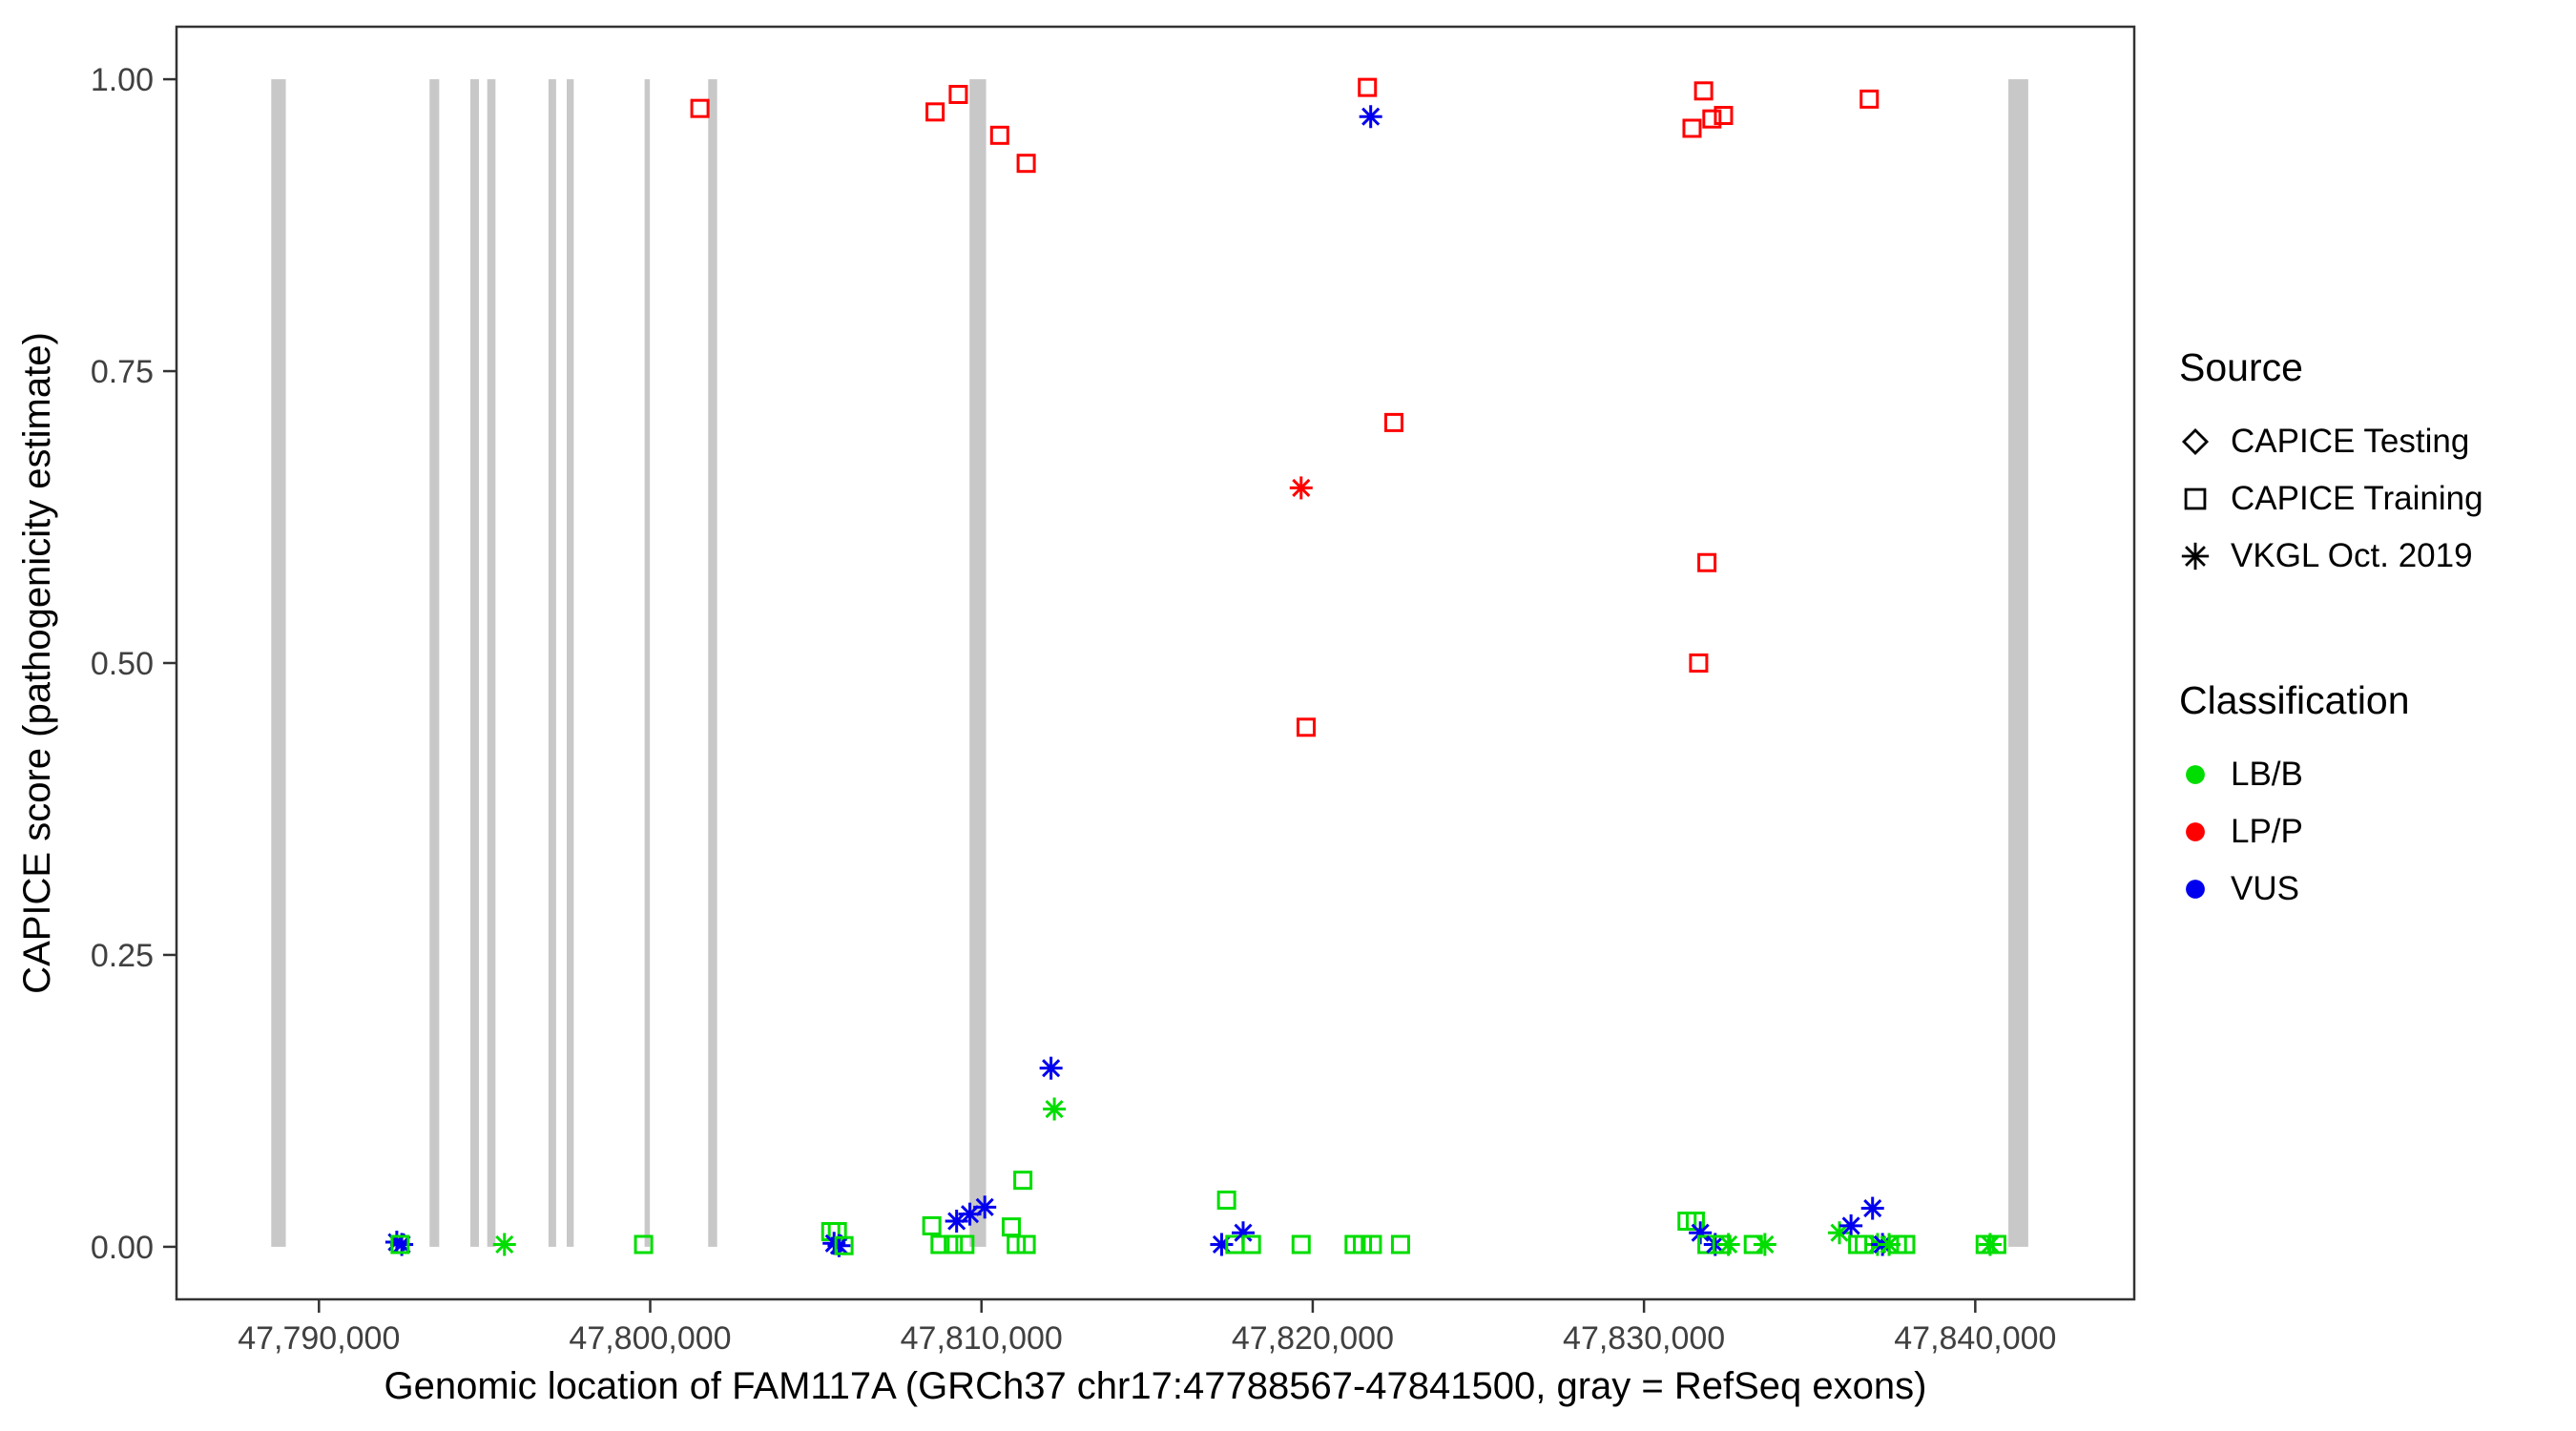 Image resolution: width=2576 pixels, height=1431 pixels. I want to click on y-tick-label: 1.00, so click(122, 80).